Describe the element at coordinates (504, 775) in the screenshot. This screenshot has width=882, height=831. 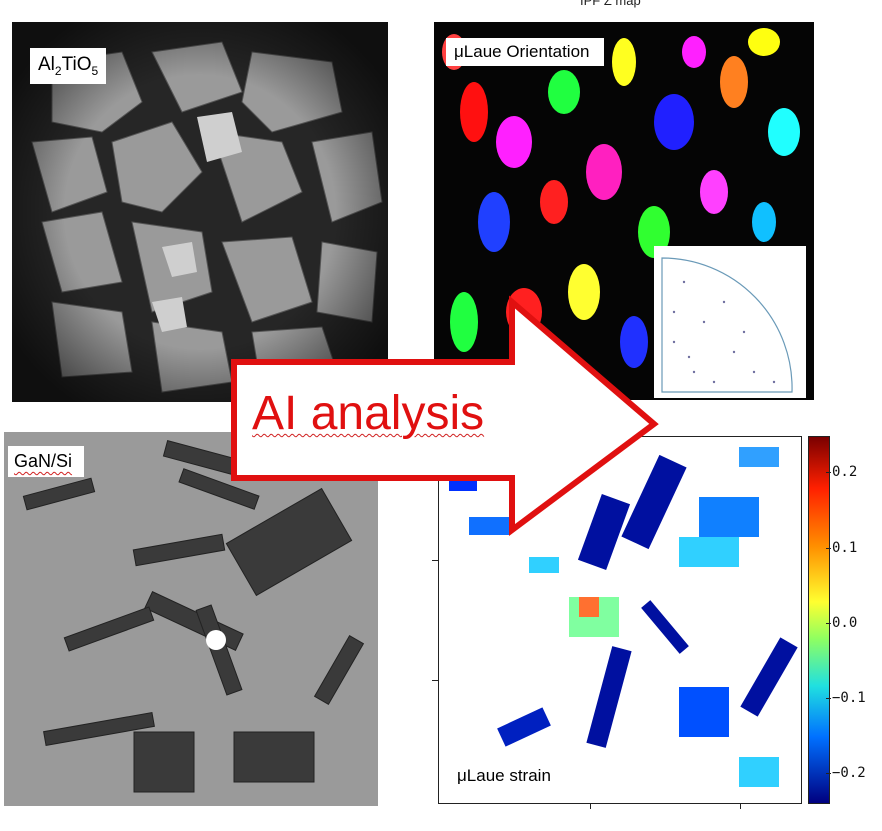
I see `strain-label-text: μLaue strain` at that location.